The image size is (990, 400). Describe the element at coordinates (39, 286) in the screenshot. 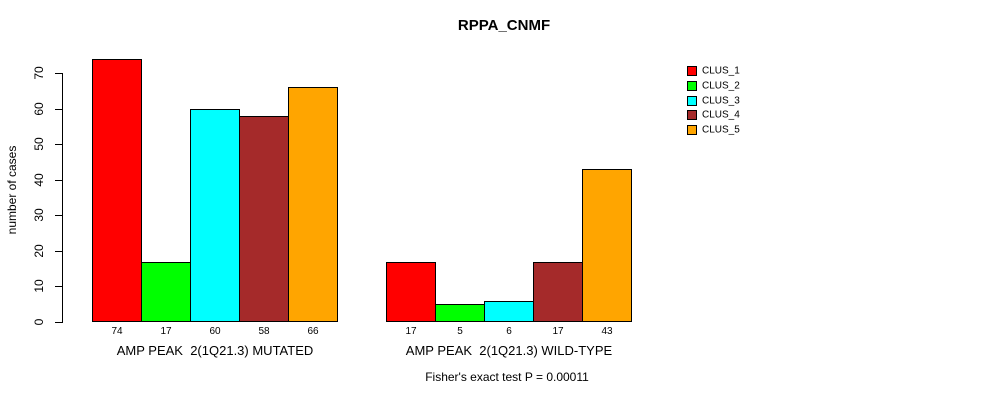

I see `y-tick-label: 10` at that location.